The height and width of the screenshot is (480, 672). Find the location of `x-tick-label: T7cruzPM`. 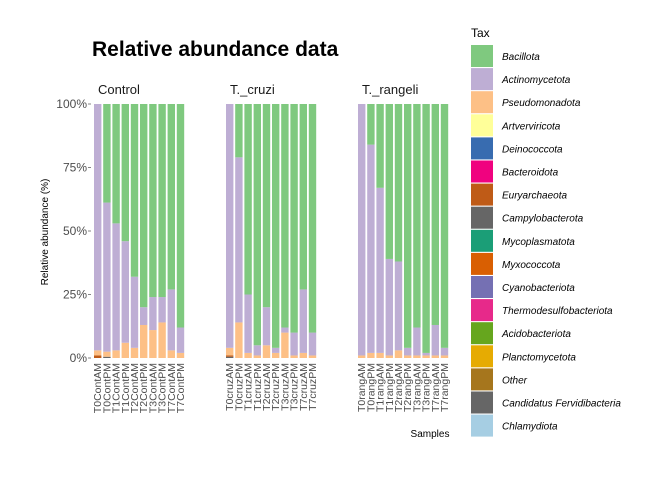

x-tick-label: T7cruzPM is located at coordinates (313, 387).